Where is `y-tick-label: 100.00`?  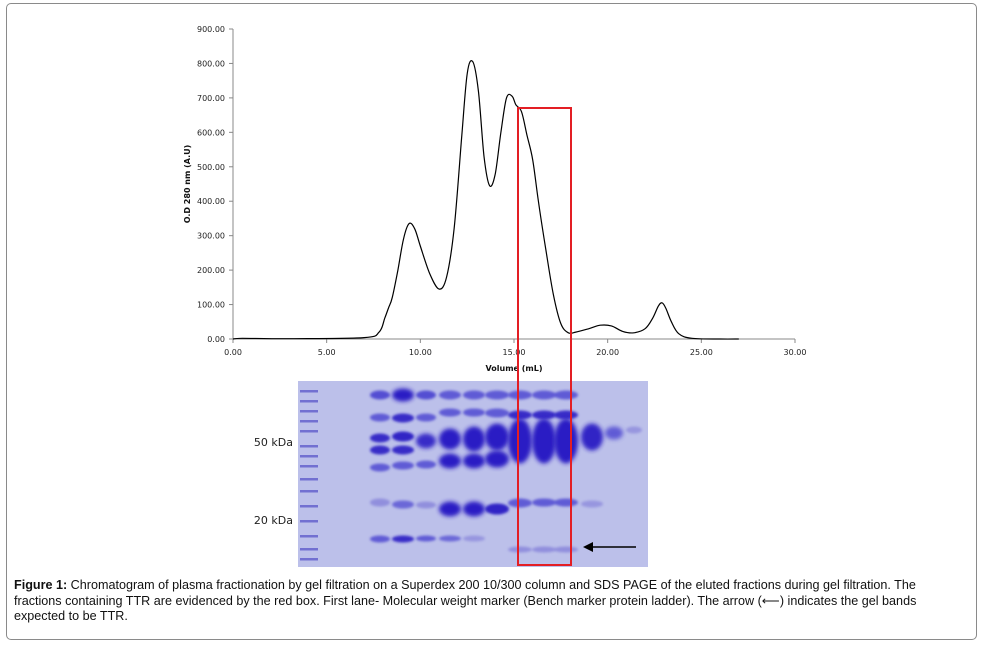
y-tick-label: 100.00 is located at coordinates (211, 305).